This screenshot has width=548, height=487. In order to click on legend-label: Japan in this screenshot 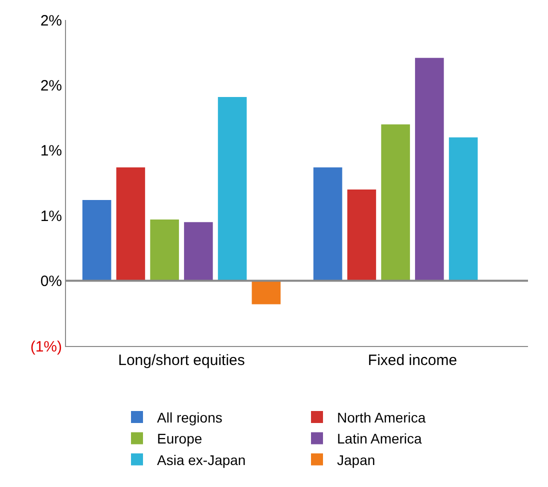, I will do `click(356, 460)`.